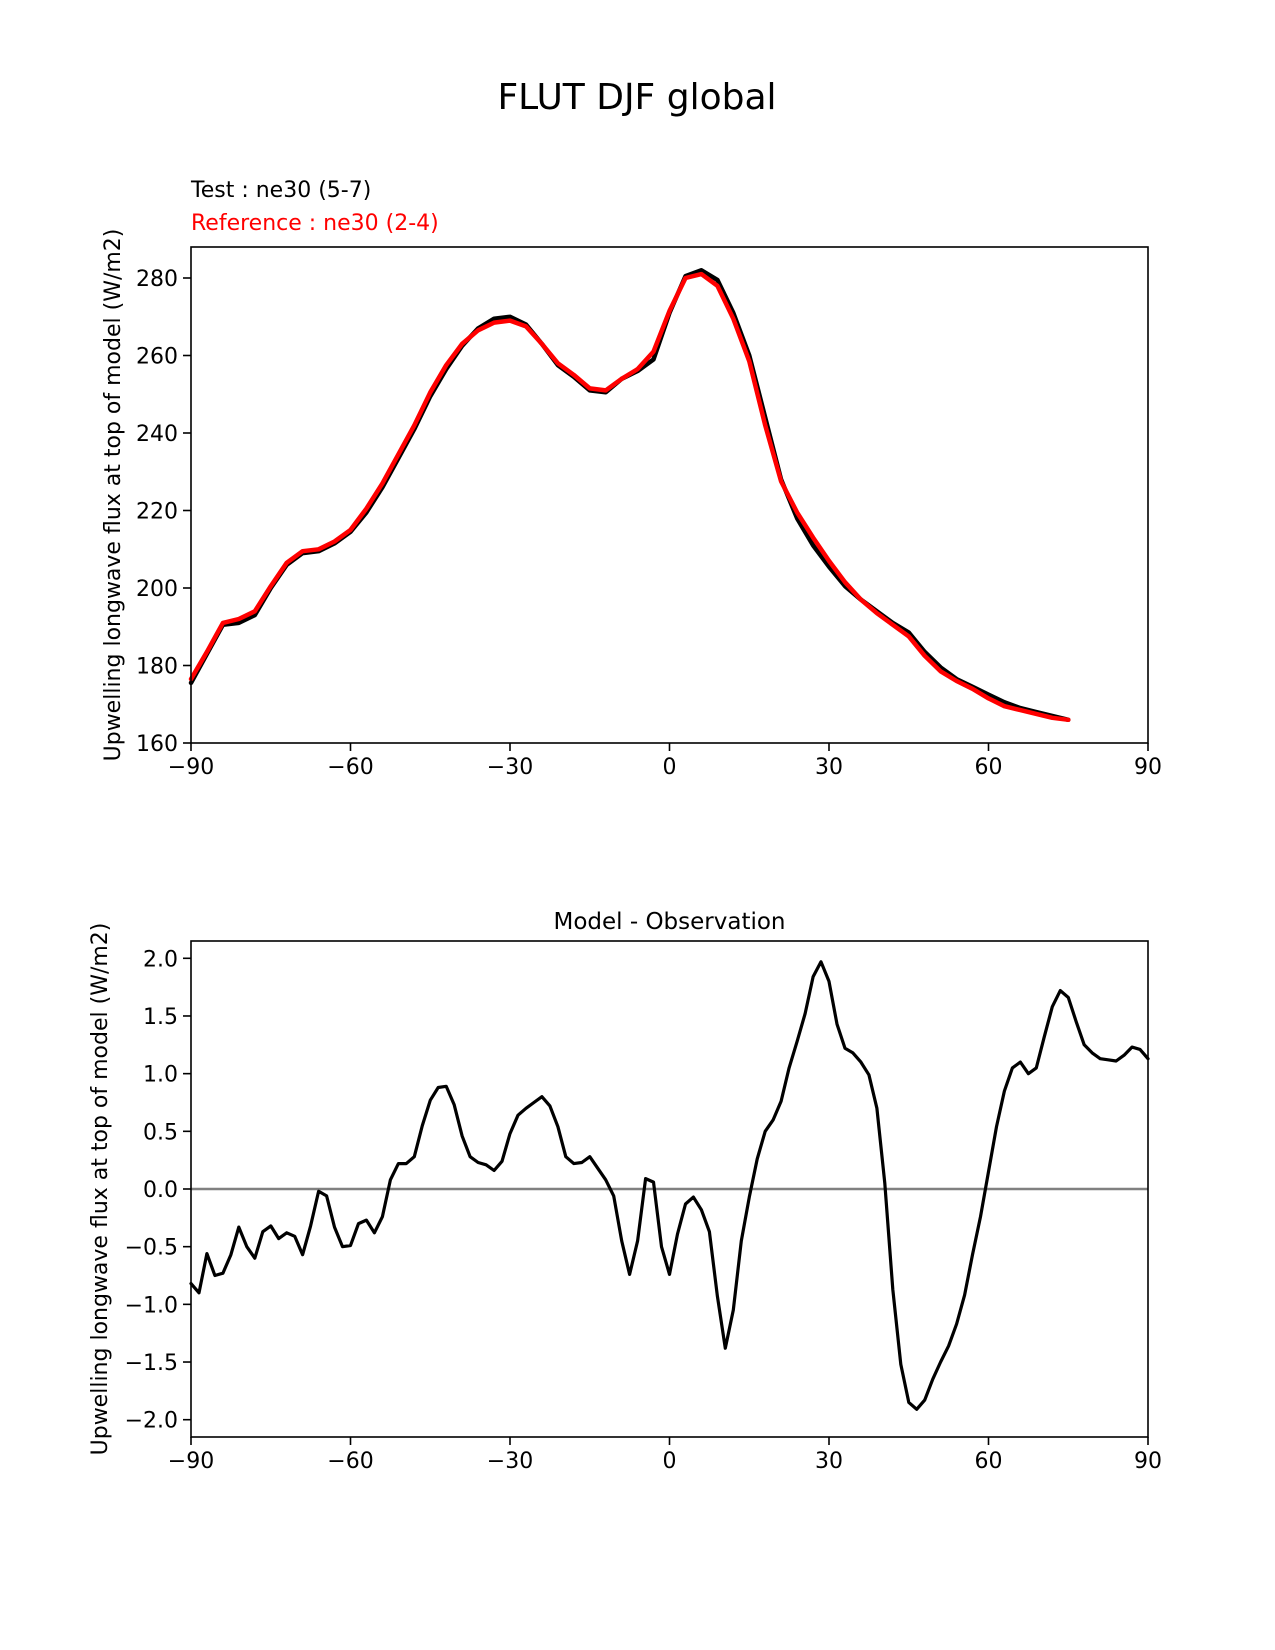  What do you see at coordinates (160, 1132) in the screenshot?
I see `y-tick-label: 0.5` at bounding box center [160, 1132].